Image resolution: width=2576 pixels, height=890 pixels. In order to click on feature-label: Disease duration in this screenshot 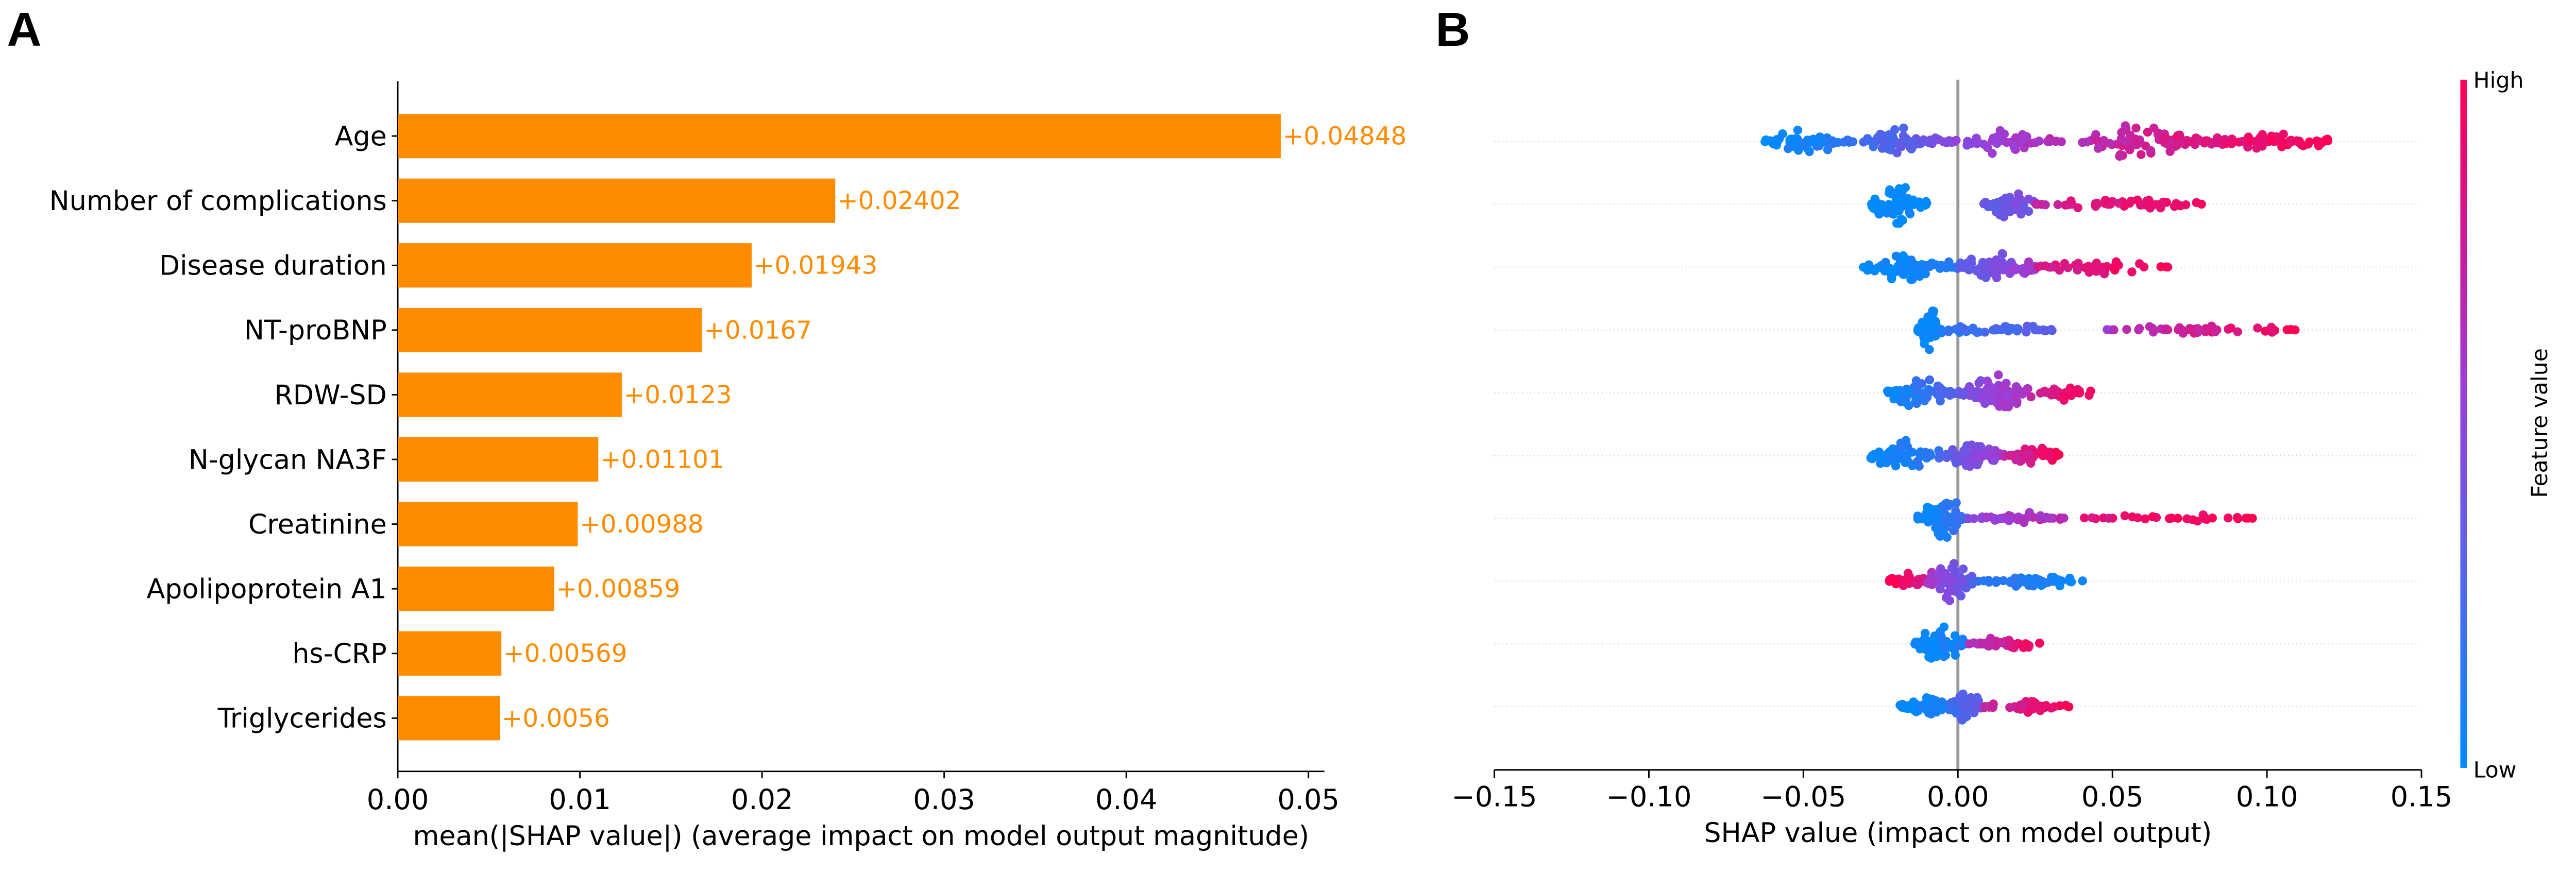, I will do `click(273, 266)`.